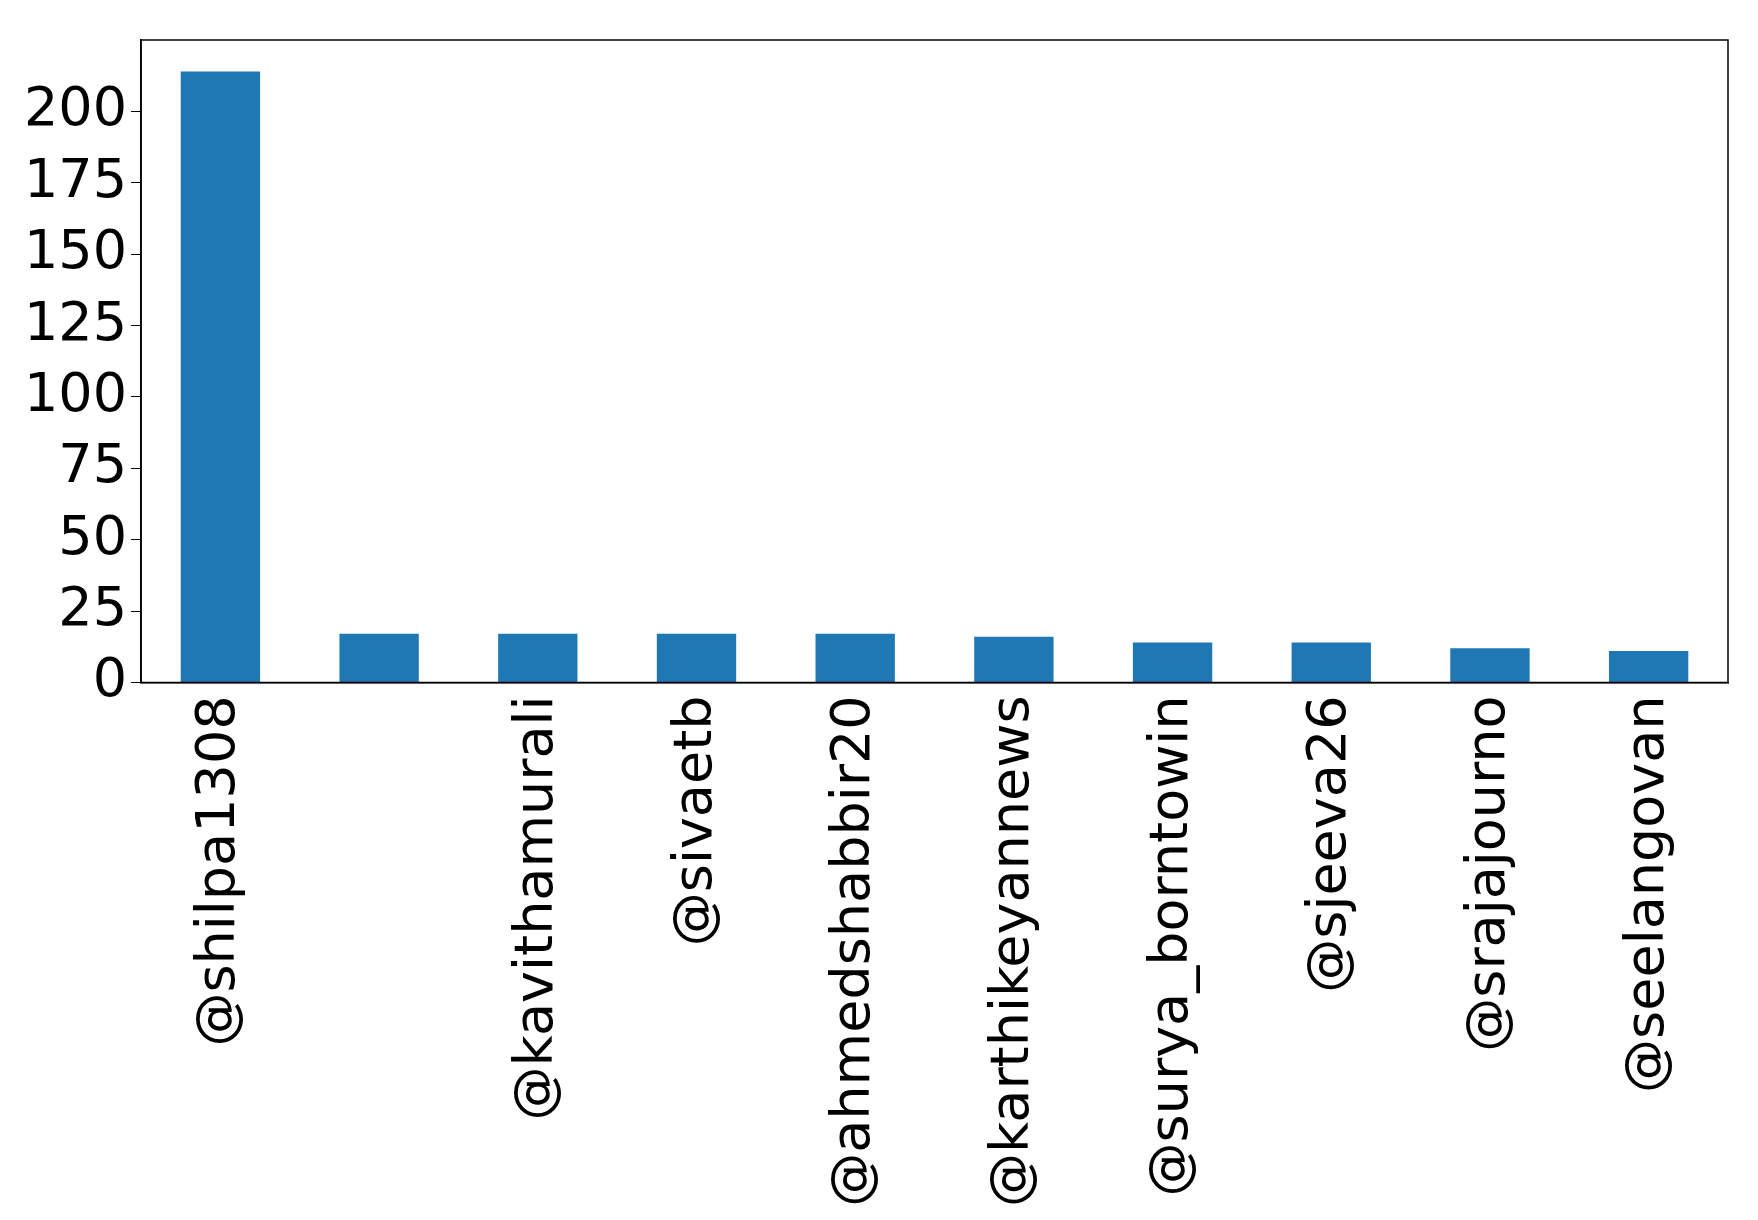 The height and width of the screenshot is (1220, 1758). What do you see at coordinates (75, 178) in the screenshot?
I see `y-tick-label: 175` at bounding box center [75, 178].